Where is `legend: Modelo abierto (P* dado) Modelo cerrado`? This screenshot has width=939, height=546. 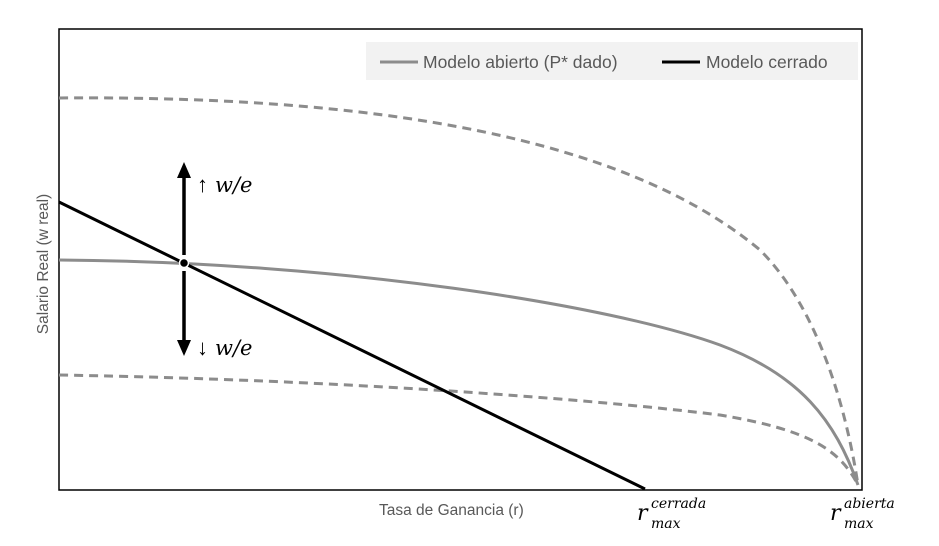
legend: Modelo abierto (P* dado) Modelo cerrado is located at coordinates (612, 61).